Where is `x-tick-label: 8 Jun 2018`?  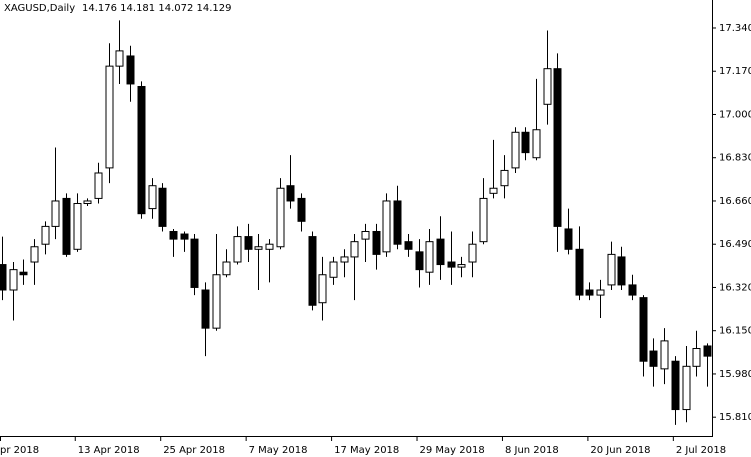
x-tick-label: 8 Jun 2018 is located at coordinates (532, 450).